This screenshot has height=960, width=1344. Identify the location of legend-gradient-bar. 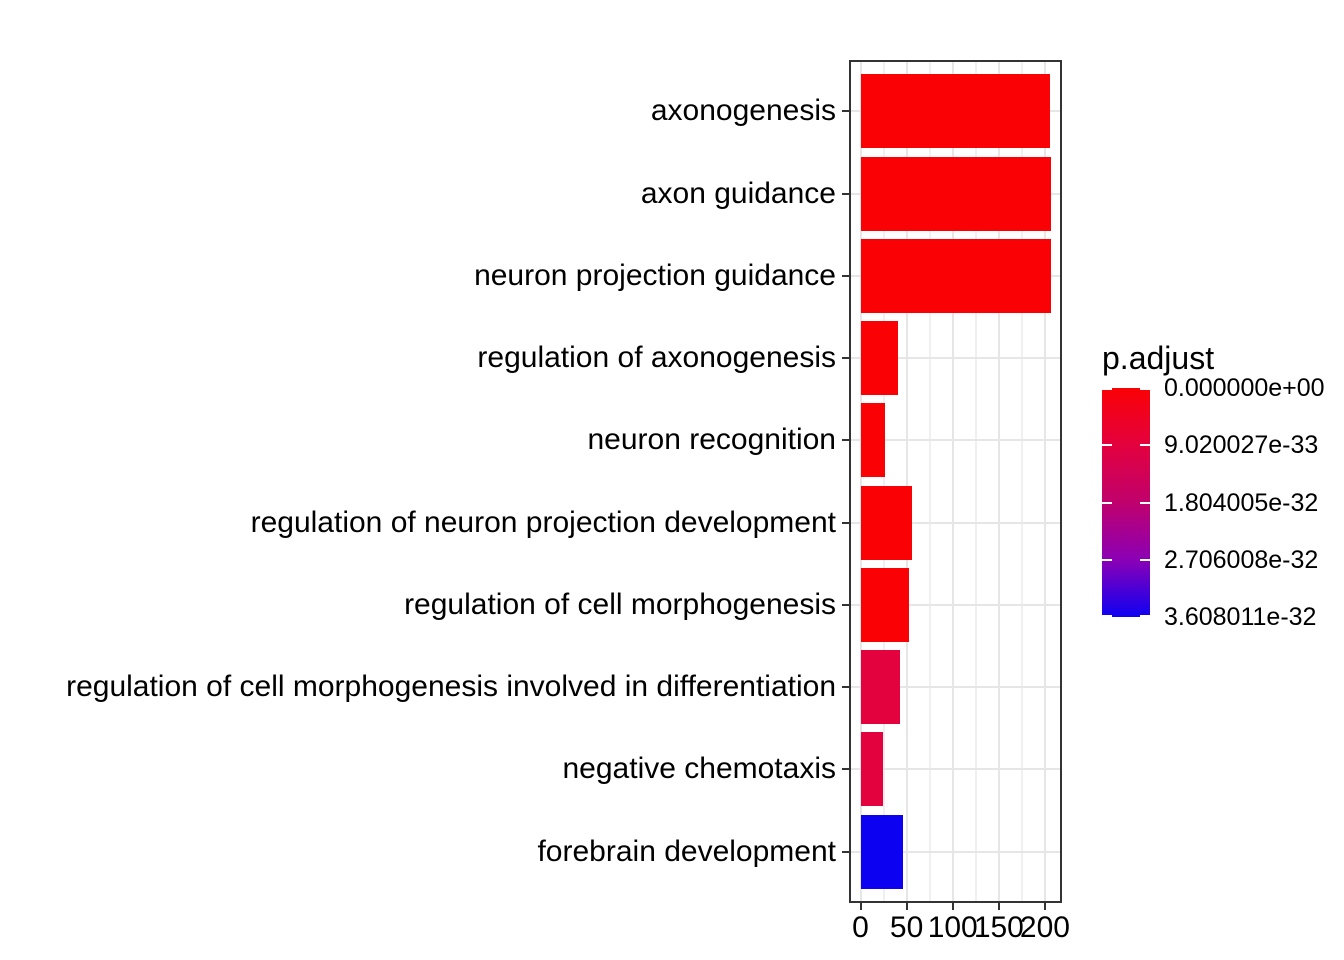
(1126, 502).